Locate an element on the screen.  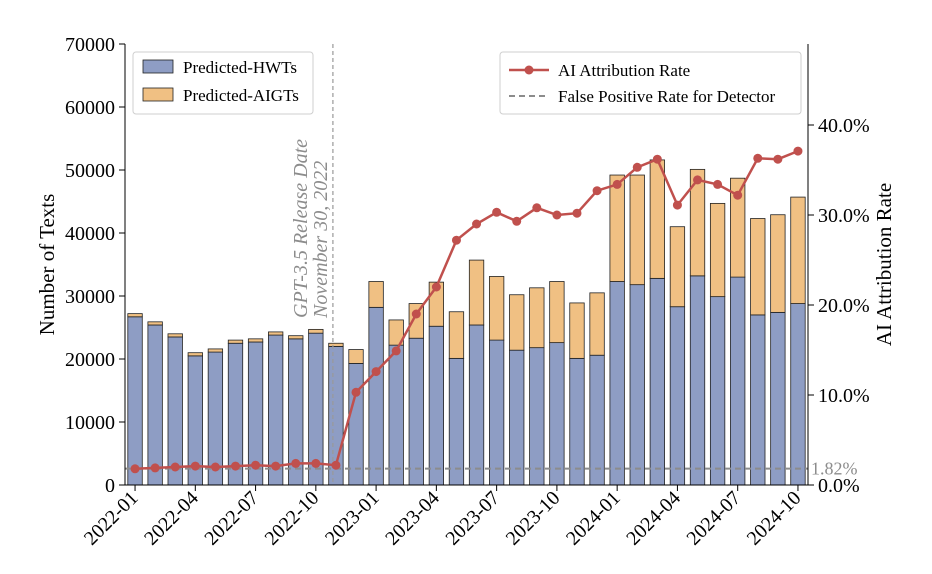
legend-label: Predicted-HWTs is located at coordinates (240, 67).